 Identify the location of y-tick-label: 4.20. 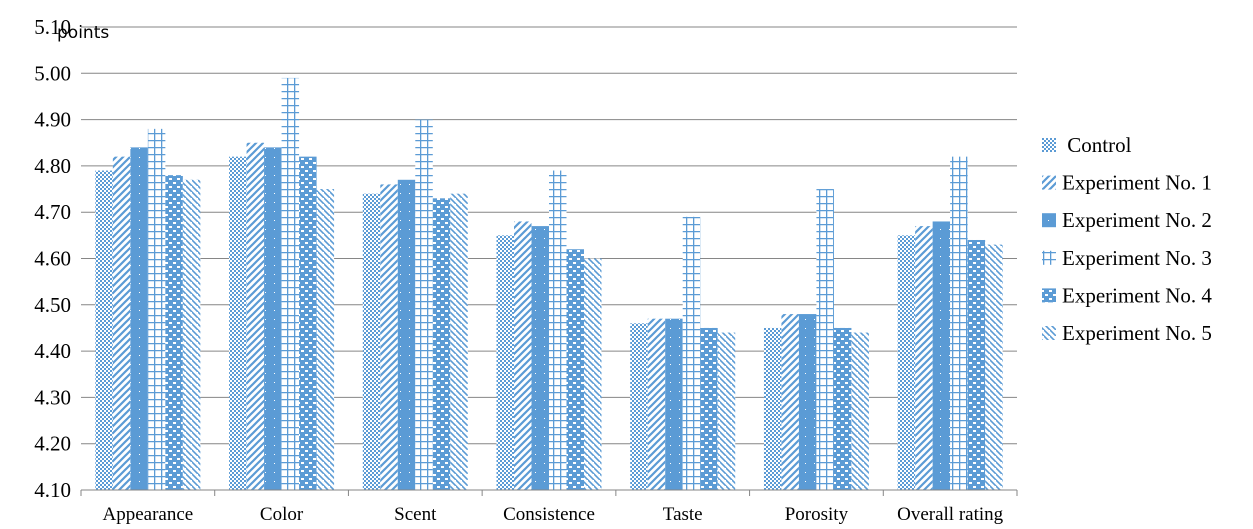
(52, 444).